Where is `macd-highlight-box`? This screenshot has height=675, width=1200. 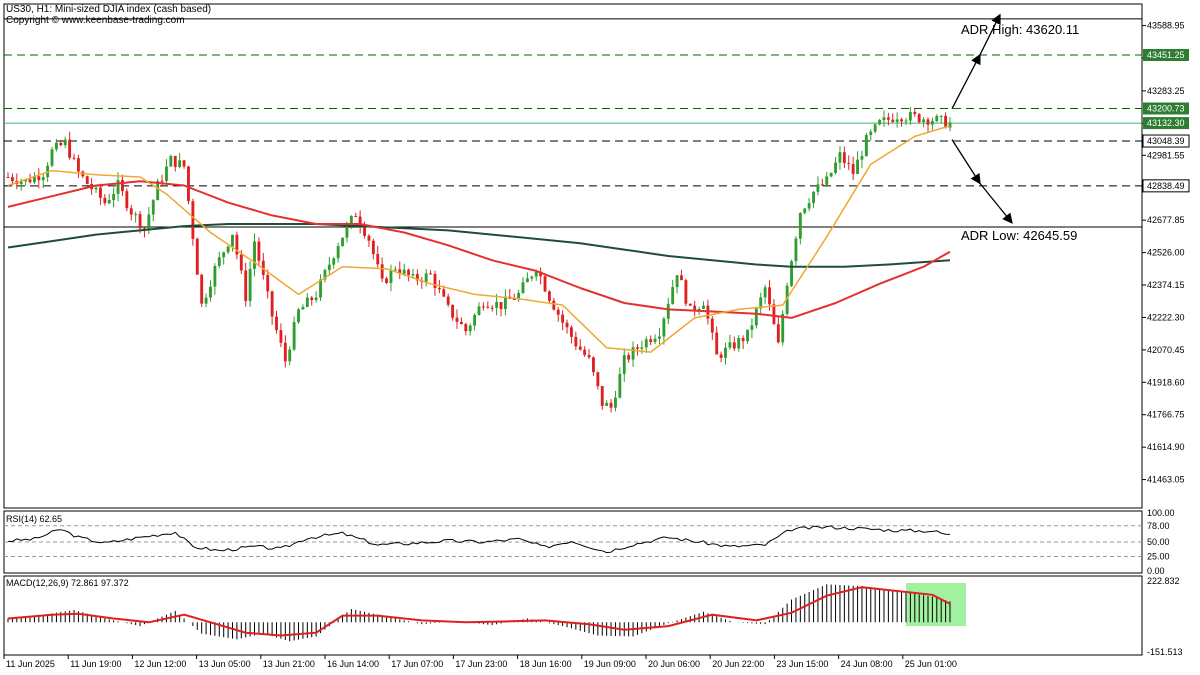
macd-highlight-box is located at coordinates (936, 604).